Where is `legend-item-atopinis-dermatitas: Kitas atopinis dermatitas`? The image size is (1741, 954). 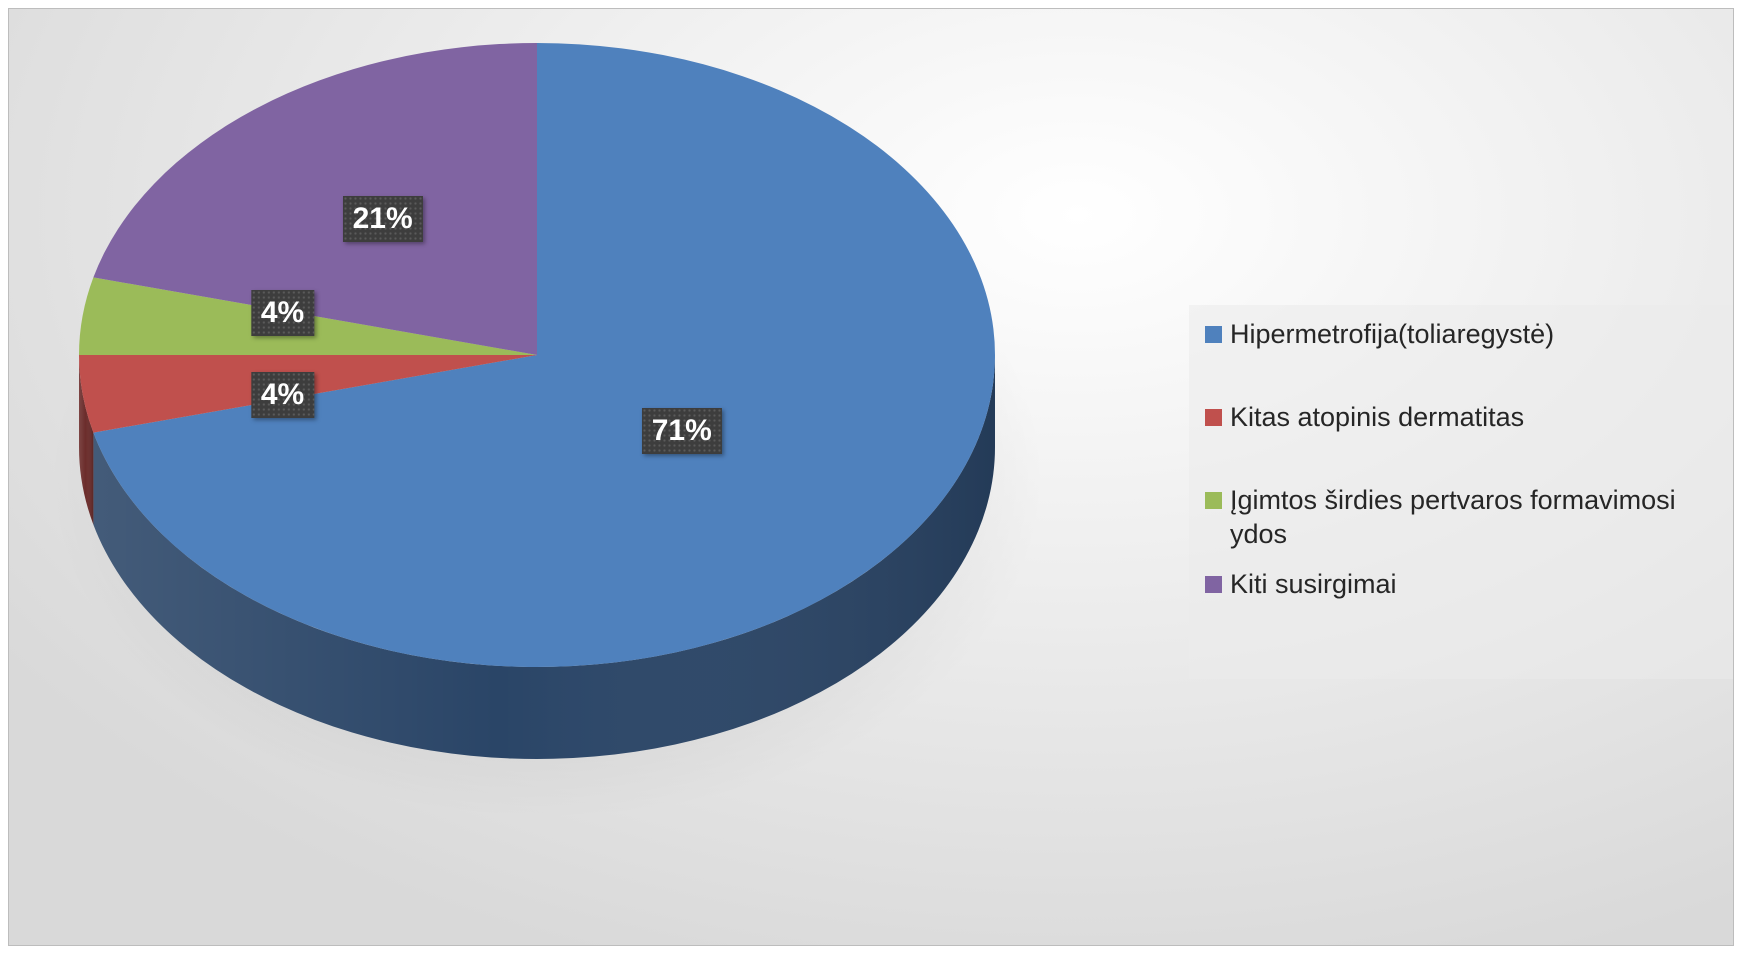
legend-item-atopinis-dermatitas: Kitas atopinis dermatitas is located at coordinates (1462, 417).